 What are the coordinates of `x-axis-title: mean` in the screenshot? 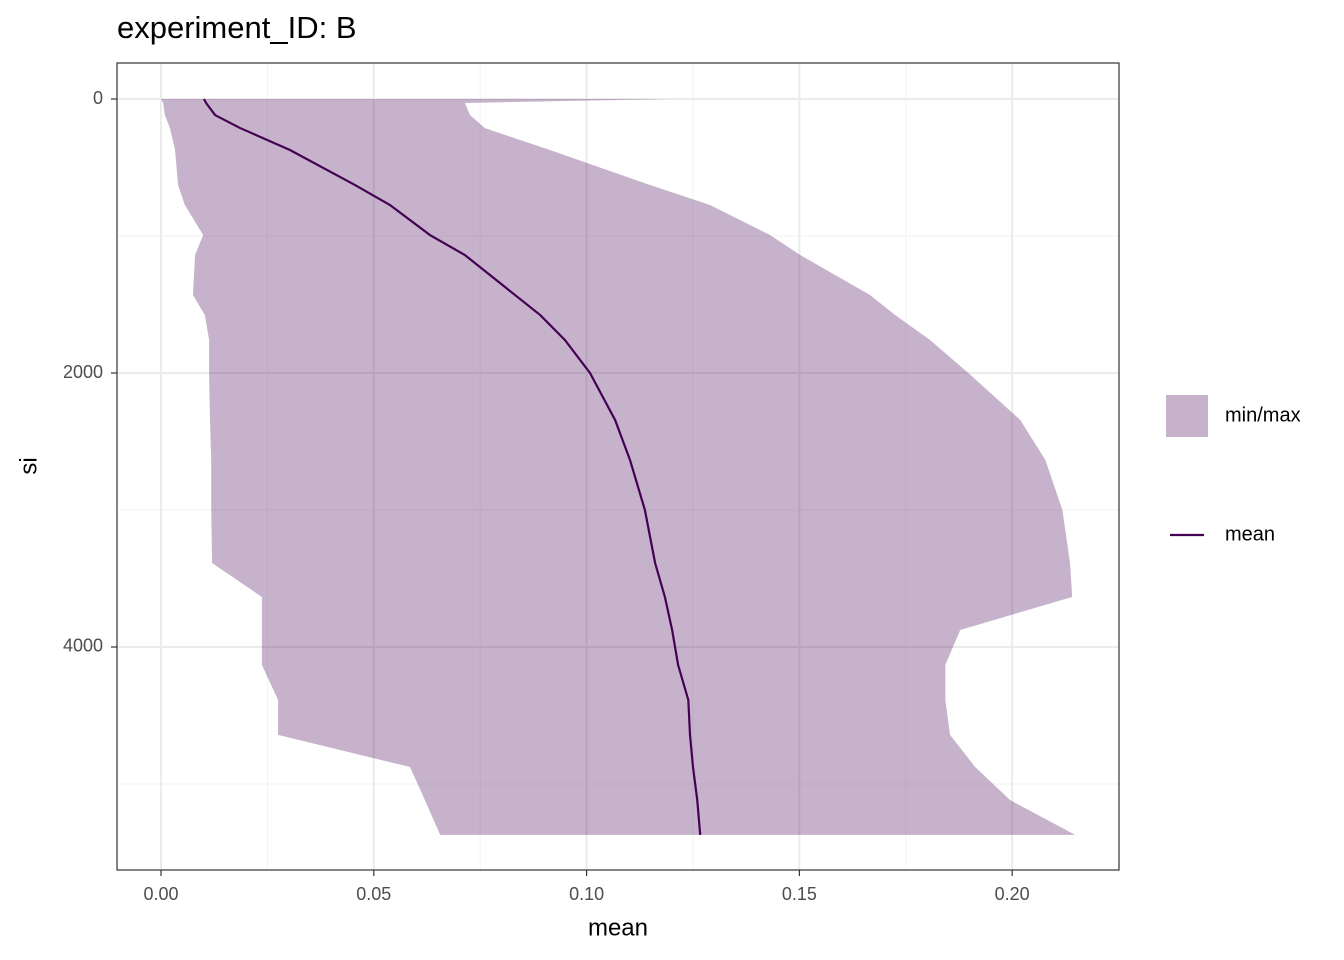 It's located at (618, 927).